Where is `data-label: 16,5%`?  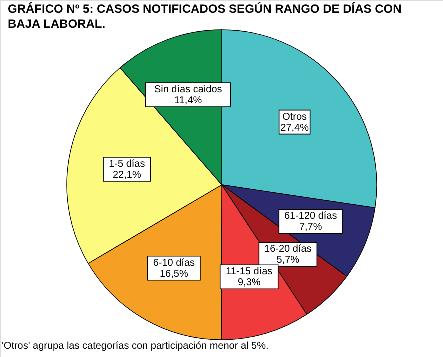
data-label: 16,5% is located at coordinates (174, 274).